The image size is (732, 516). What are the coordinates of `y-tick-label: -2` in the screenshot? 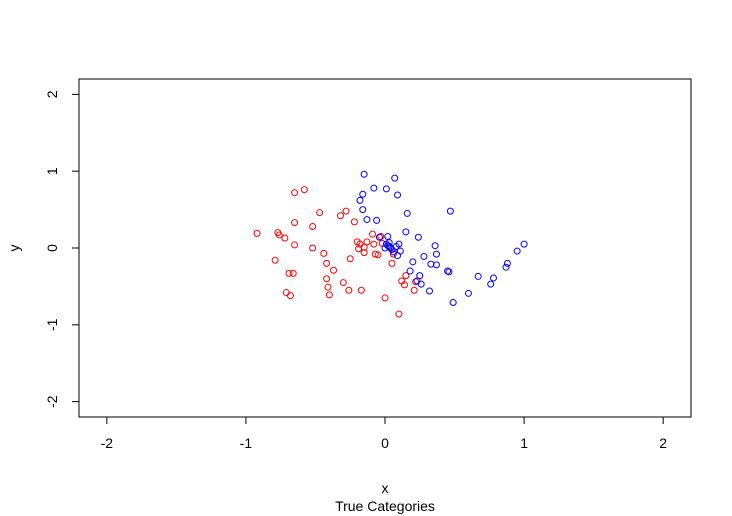 It's located at (52, 401).